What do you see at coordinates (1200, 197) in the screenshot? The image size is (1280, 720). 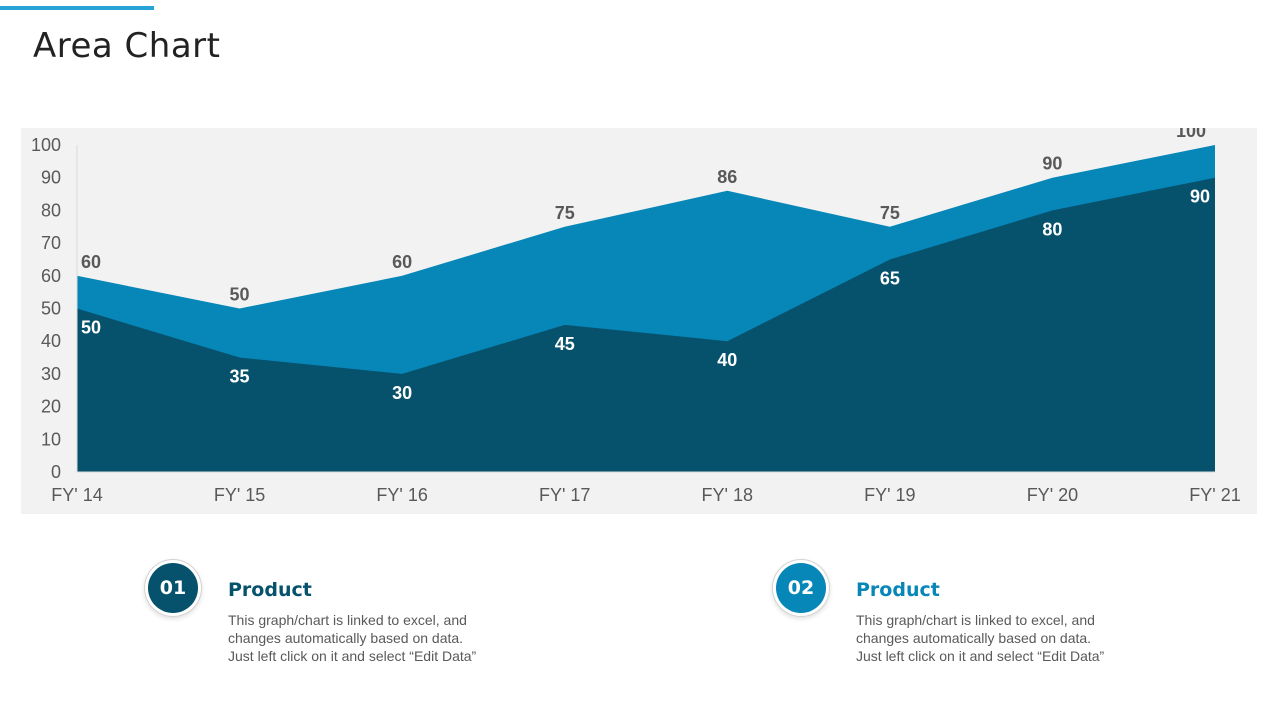 I see `data-label-product-01: 90` at bounding box center [1200, 197].